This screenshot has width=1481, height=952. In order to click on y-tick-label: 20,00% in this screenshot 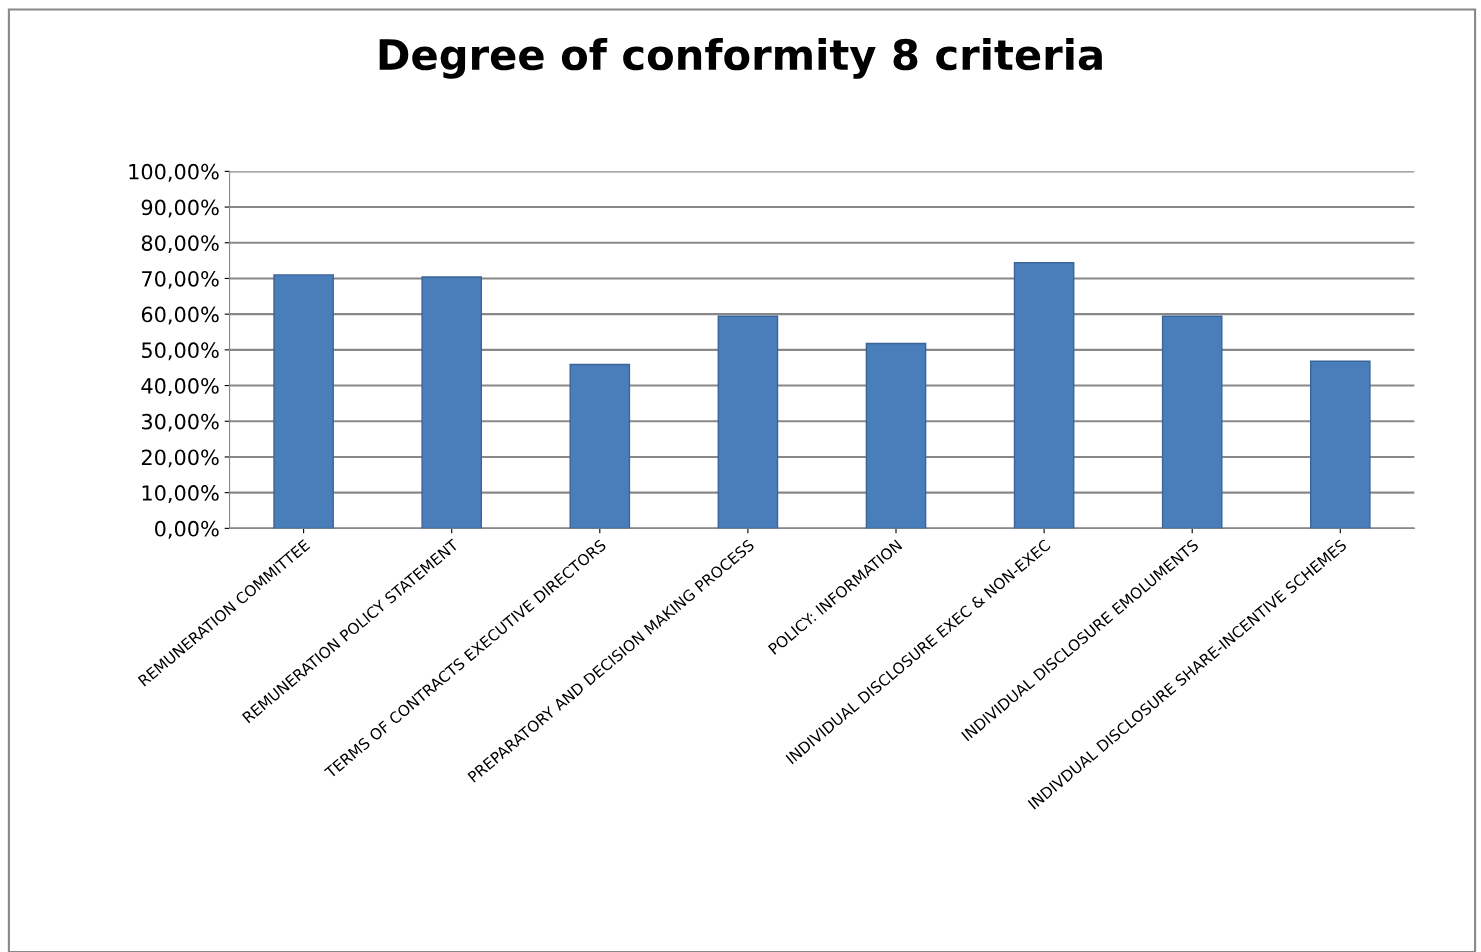, I will do `click(180, 458)`.